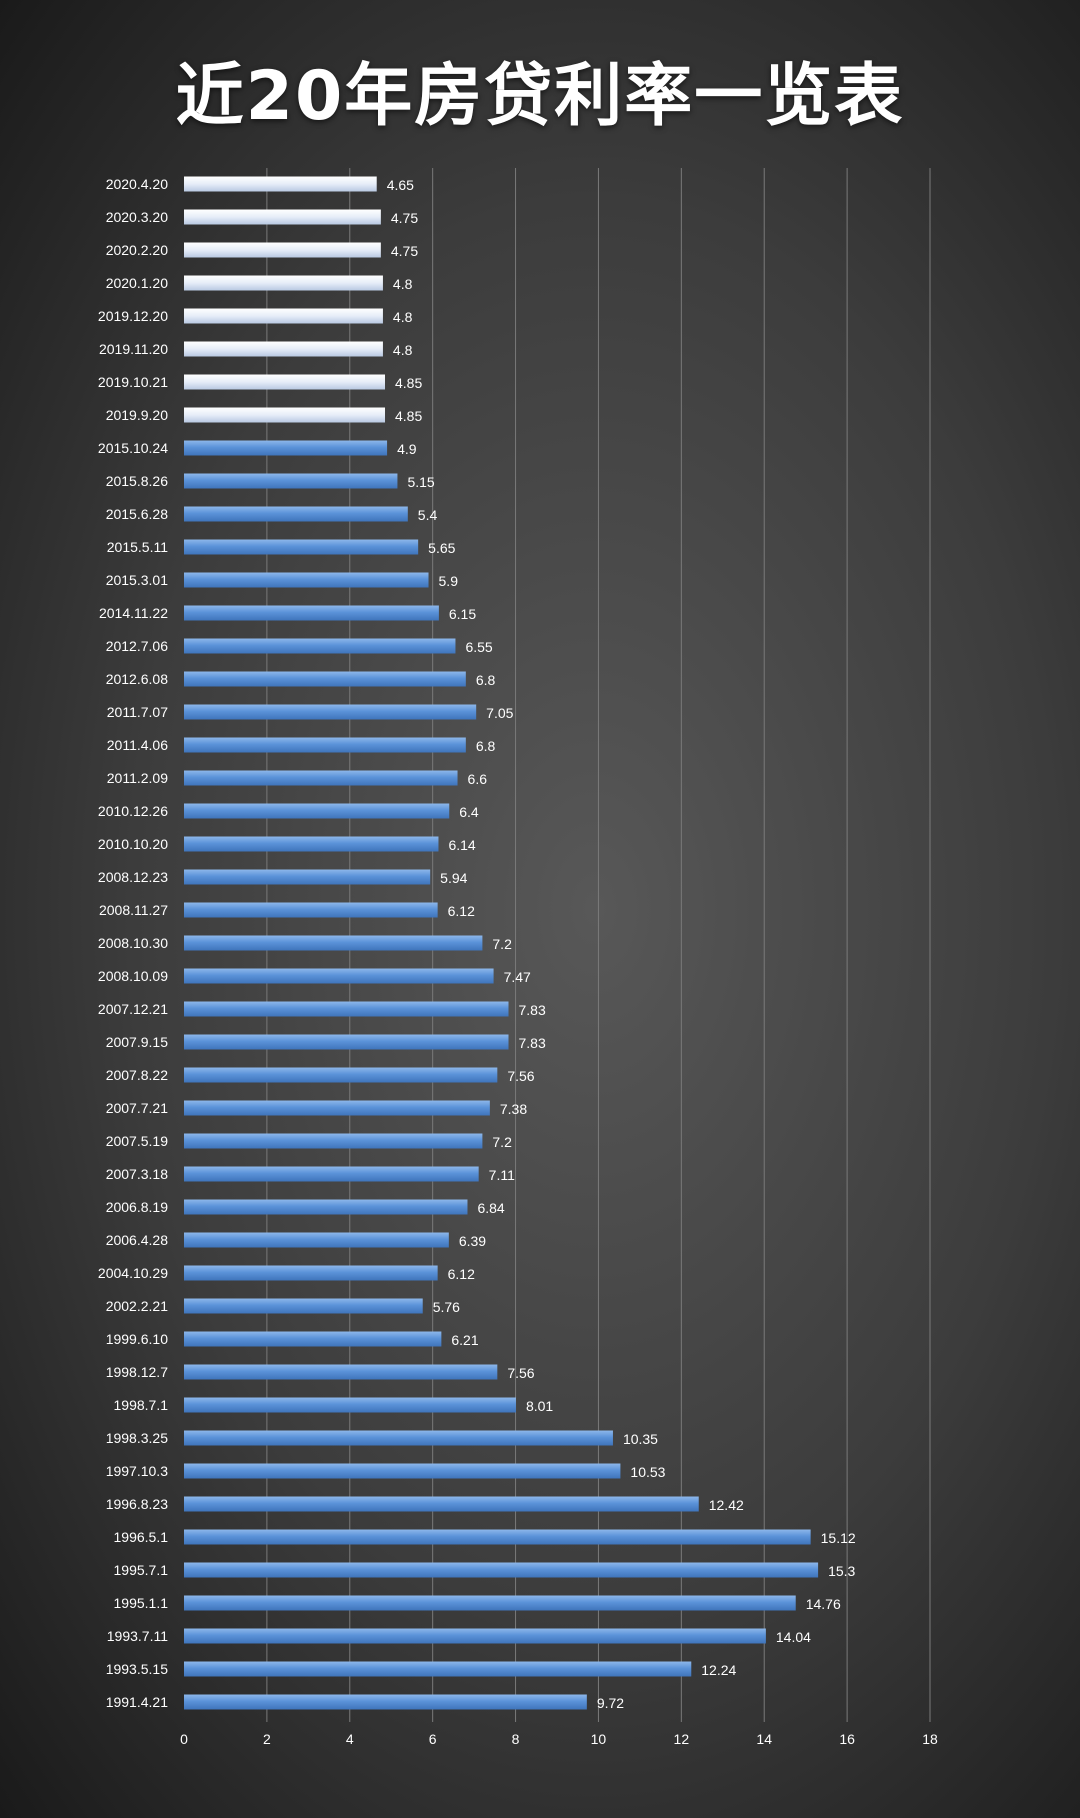 The width and height of the screenshot is (1080, 1818). What do you see at coordinates (137, 184) in the screenshot?
I see `category-label: 2020.4.20` at bounding box center [137, 184].